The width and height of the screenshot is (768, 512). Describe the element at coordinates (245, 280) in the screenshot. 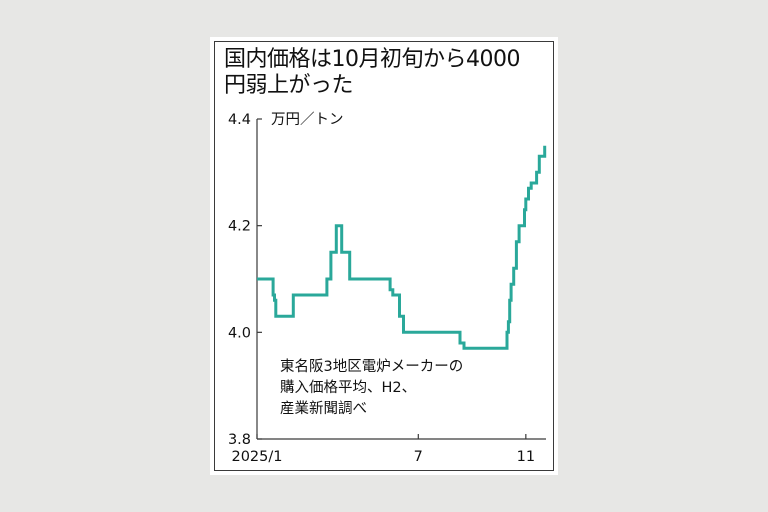

I see `y-axis-ticks: 3.8 4.0 4.2 4.4` at that location.